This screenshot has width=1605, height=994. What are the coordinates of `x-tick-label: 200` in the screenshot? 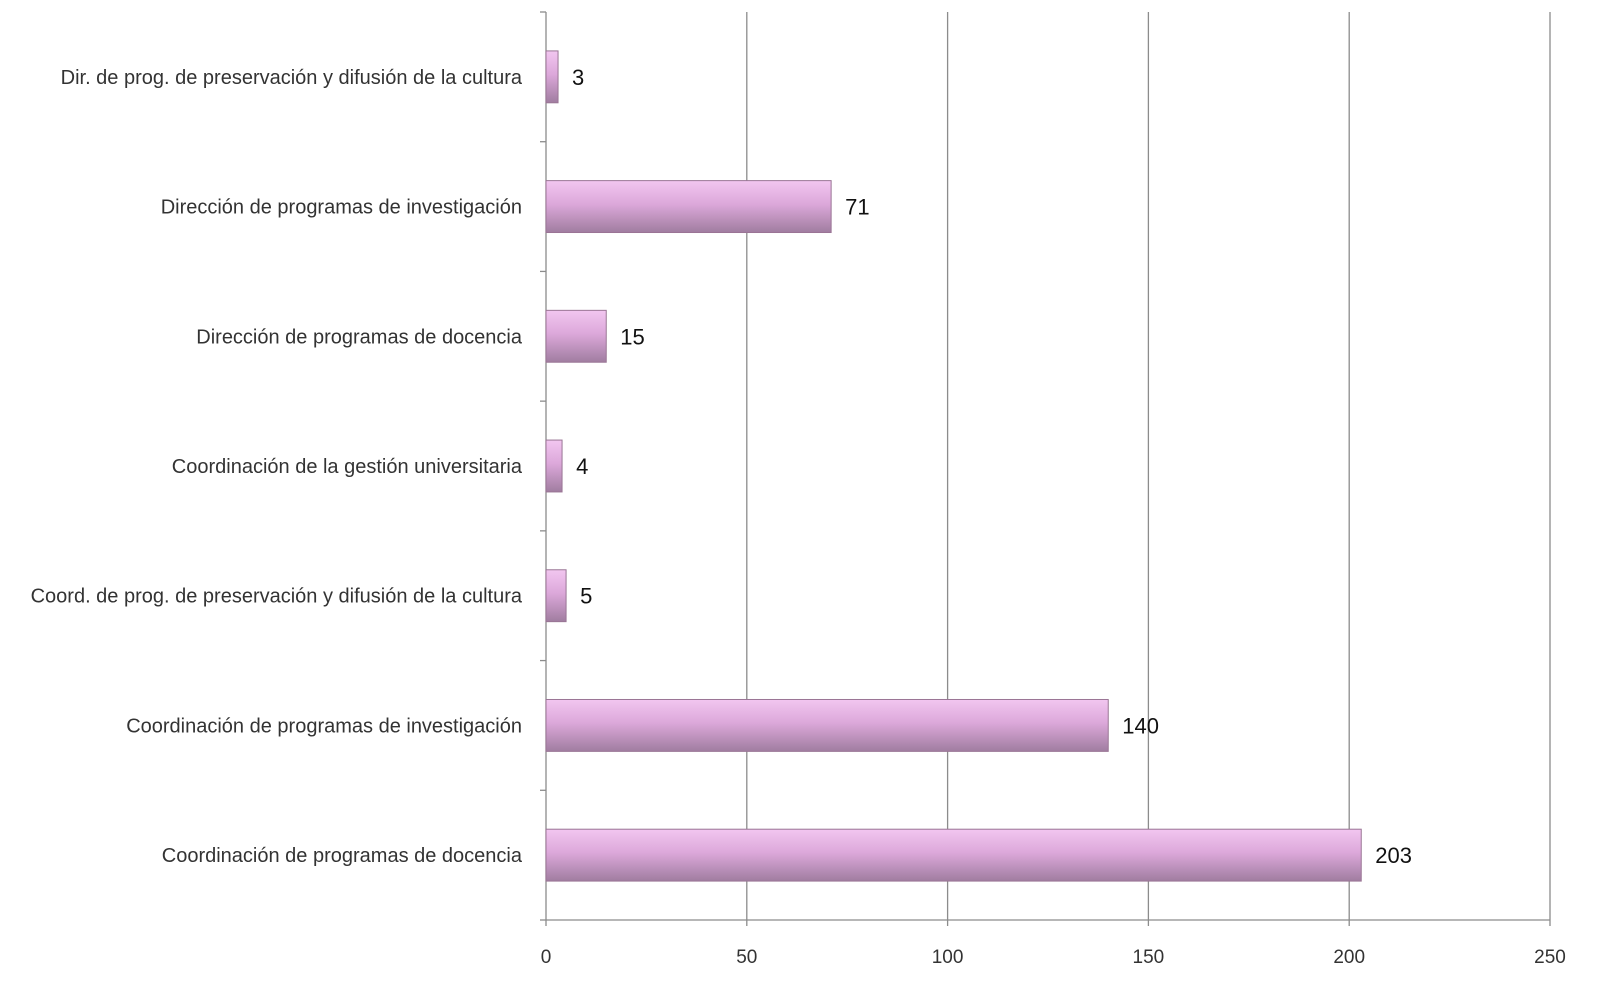 It's located at (1349, 957).